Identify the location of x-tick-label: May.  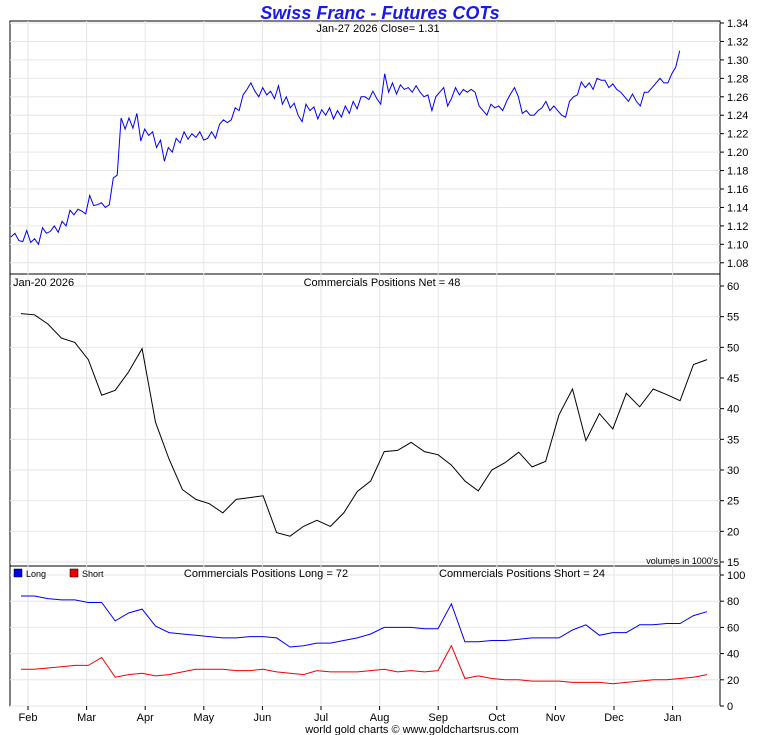
(203, 718).